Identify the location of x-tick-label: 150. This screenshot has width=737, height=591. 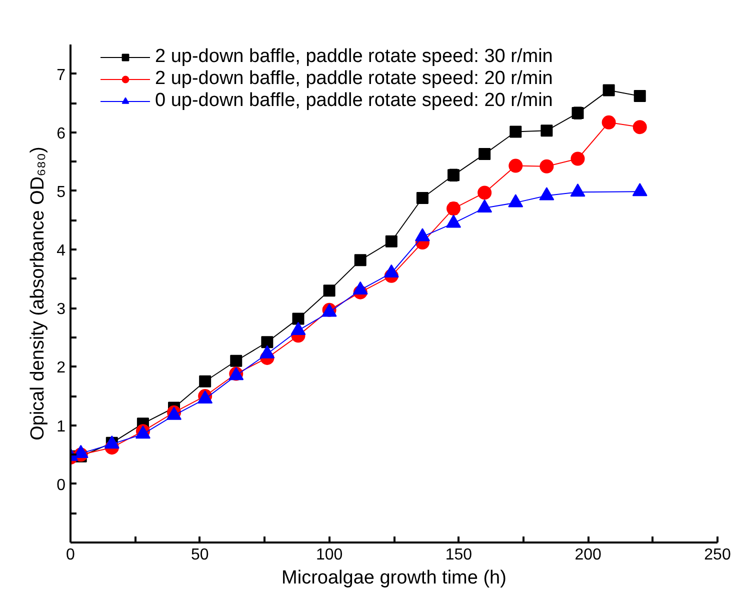
(458, 555).